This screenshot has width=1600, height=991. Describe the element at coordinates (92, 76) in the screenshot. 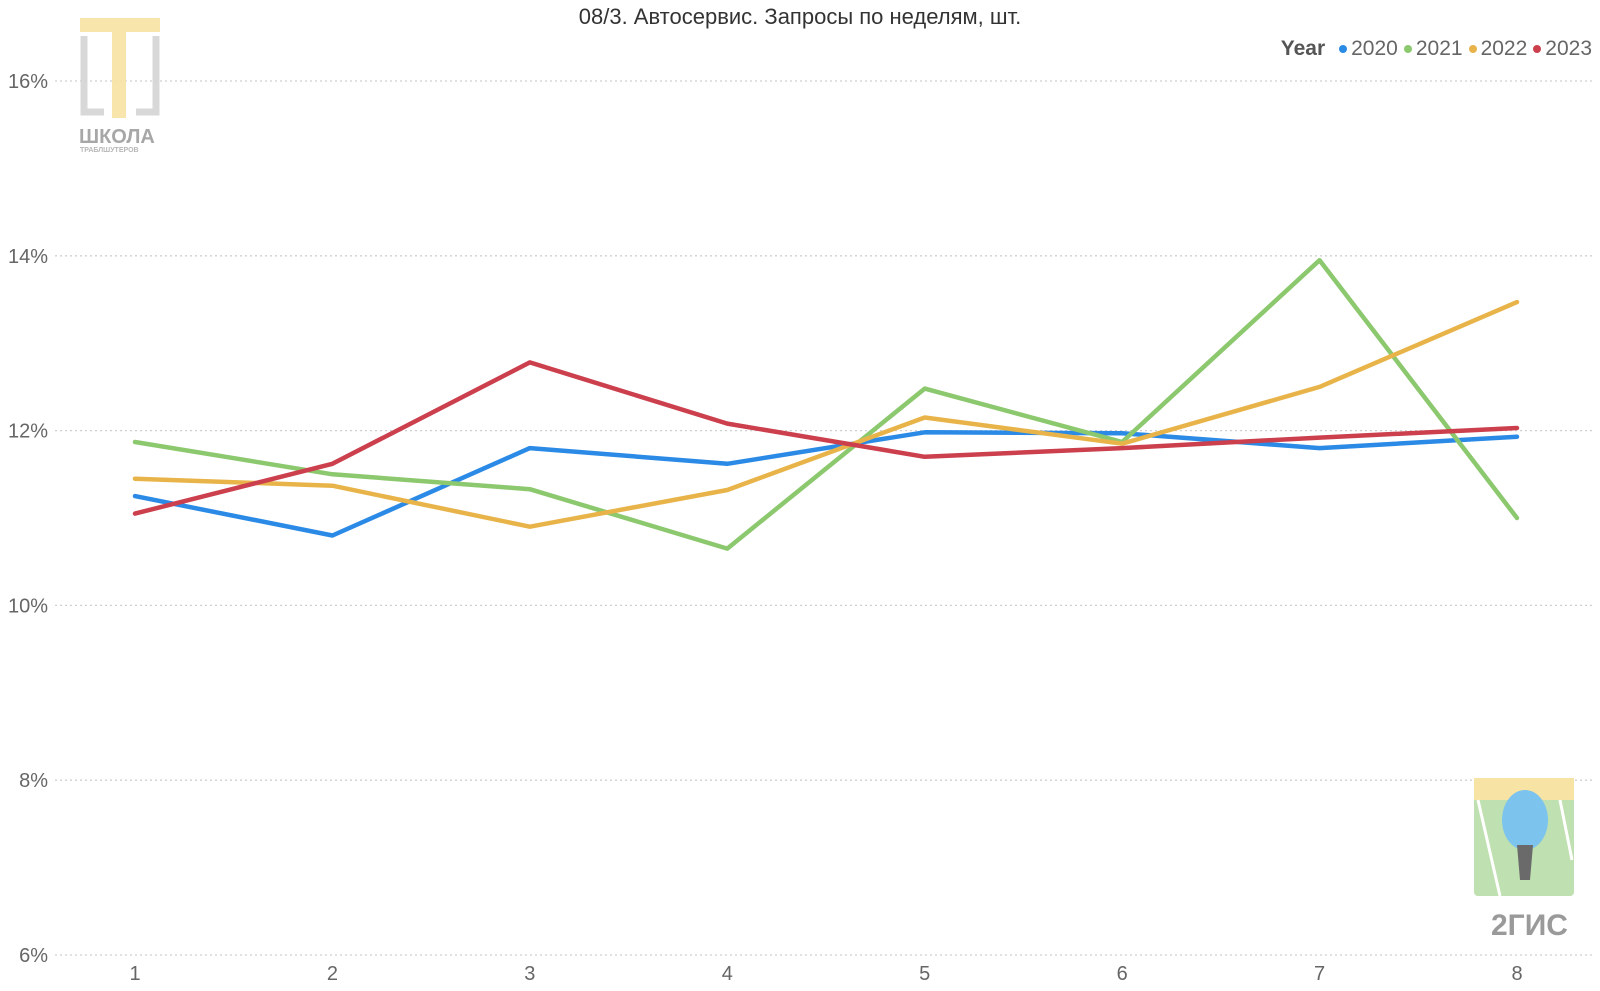

I see `logo-bracket-left` at that location.